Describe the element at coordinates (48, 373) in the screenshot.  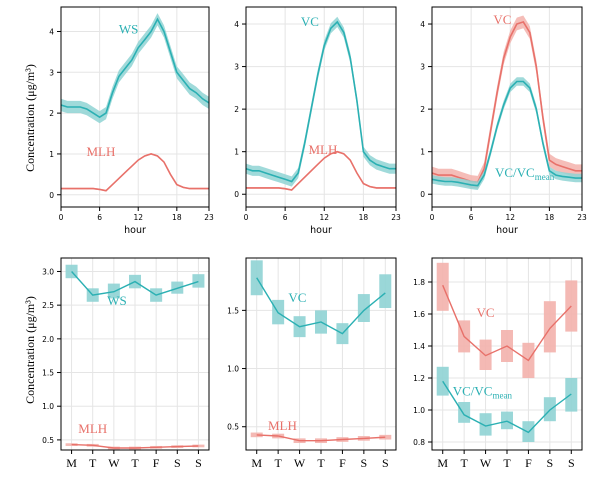
I see `y-tick-label: 1.5` at that location.